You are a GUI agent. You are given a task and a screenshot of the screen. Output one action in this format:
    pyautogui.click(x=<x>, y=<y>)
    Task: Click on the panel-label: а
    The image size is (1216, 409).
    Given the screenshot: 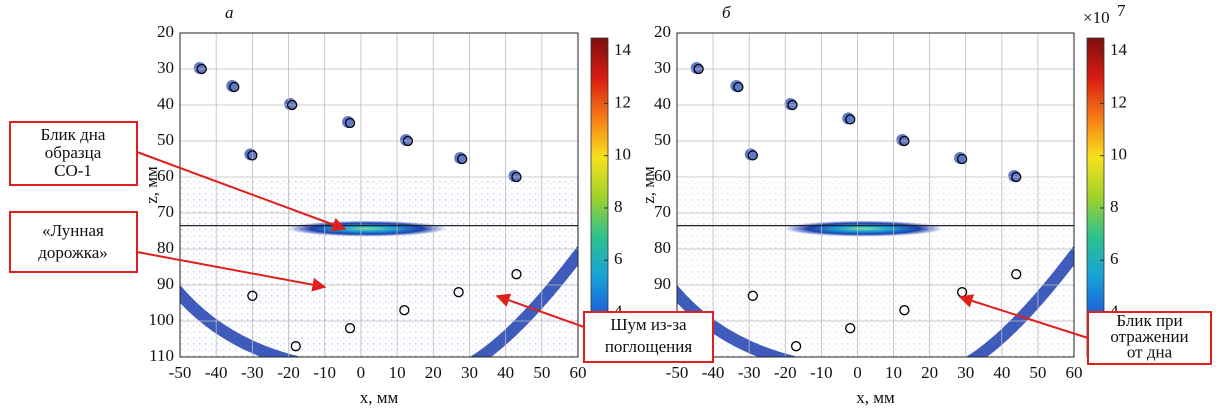 What is the action you would take?
    pyautogui.click(x=229, y=12)
    